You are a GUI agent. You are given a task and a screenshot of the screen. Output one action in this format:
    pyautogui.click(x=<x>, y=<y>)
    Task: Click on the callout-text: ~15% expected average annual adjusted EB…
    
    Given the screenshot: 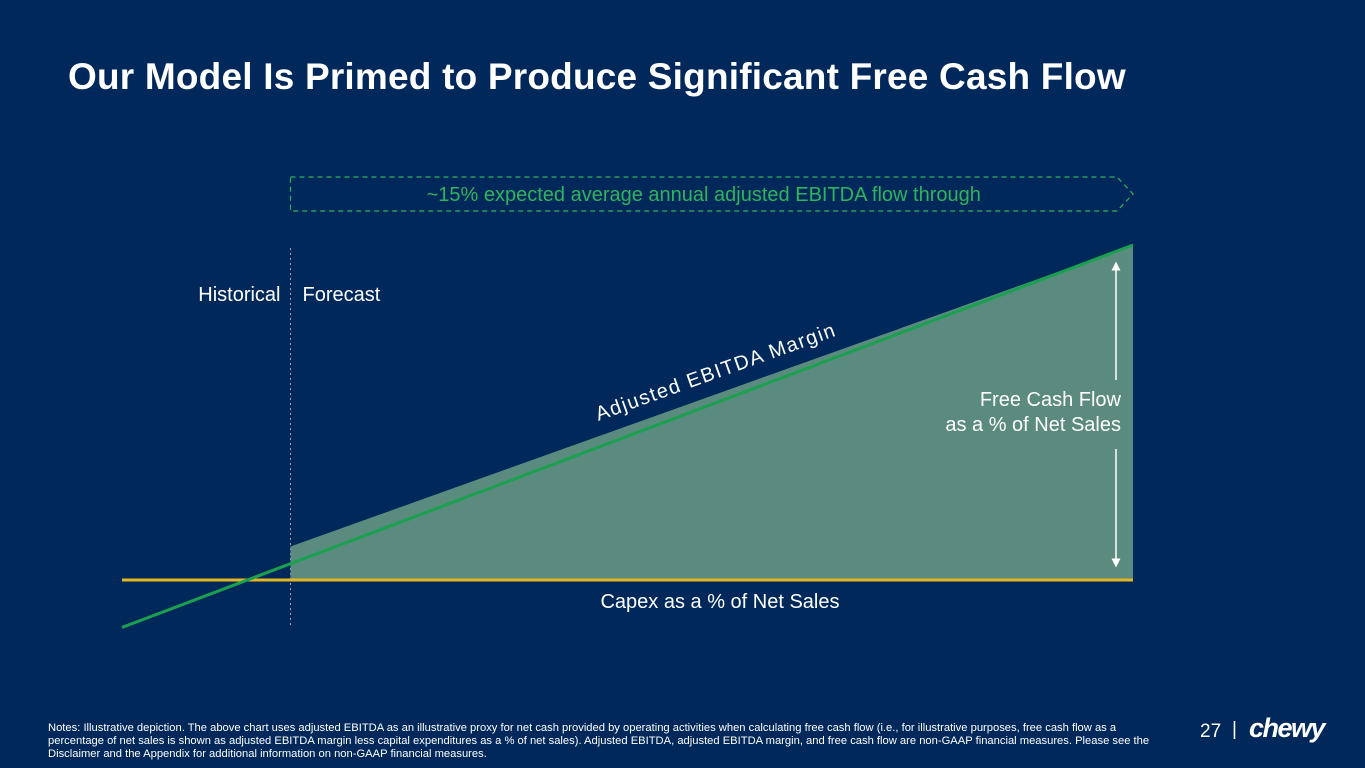 What is the action you would take?
    pyautogui.click(x=704, y=195)
    